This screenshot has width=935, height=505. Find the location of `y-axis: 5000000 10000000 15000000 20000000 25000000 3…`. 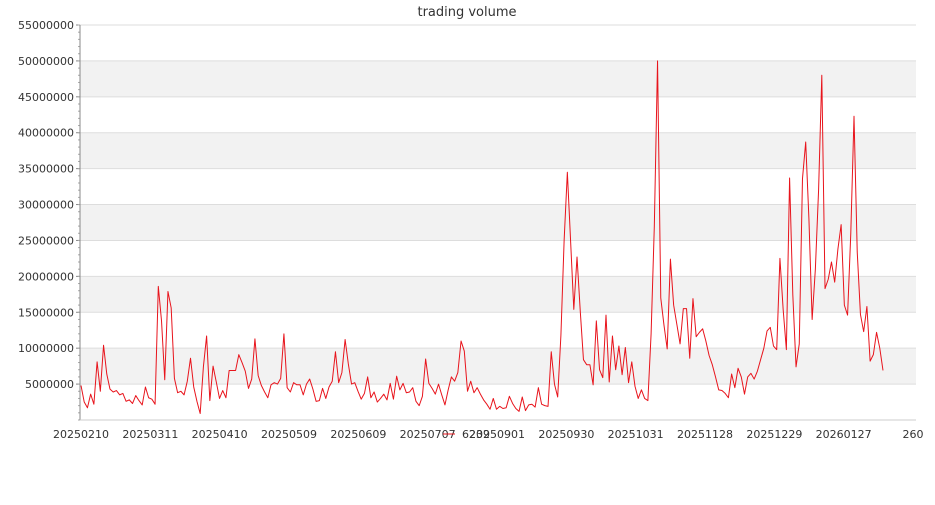

y-axis: 5000000 10000000 15000000 20000000 25000000 3… is located at coordinates (49, 220).